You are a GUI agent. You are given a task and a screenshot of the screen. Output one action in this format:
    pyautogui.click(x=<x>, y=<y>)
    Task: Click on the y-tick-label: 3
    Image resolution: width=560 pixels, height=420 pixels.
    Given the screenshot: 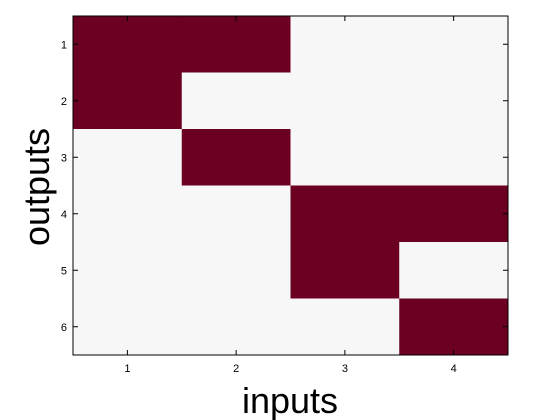 What is the action you would take?
    pyautogui.click(x=64, y=158)
    